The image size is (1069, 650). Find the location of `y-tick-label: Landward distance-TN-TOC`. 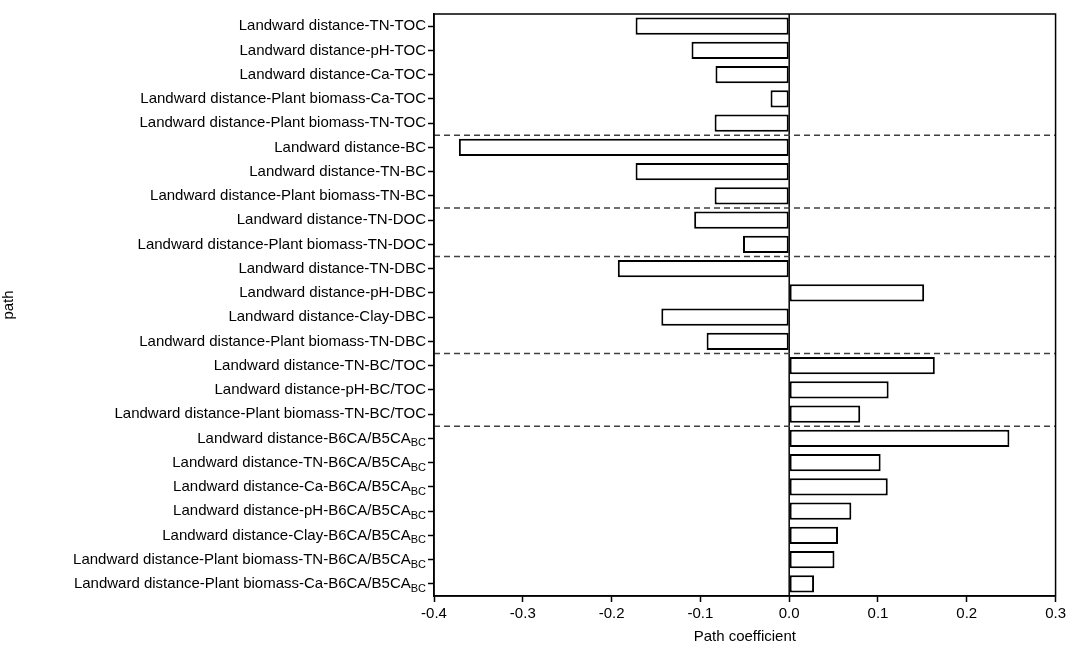

y-tick-label: Landward distance-TN-TOC is located at coordinates (332, 25).